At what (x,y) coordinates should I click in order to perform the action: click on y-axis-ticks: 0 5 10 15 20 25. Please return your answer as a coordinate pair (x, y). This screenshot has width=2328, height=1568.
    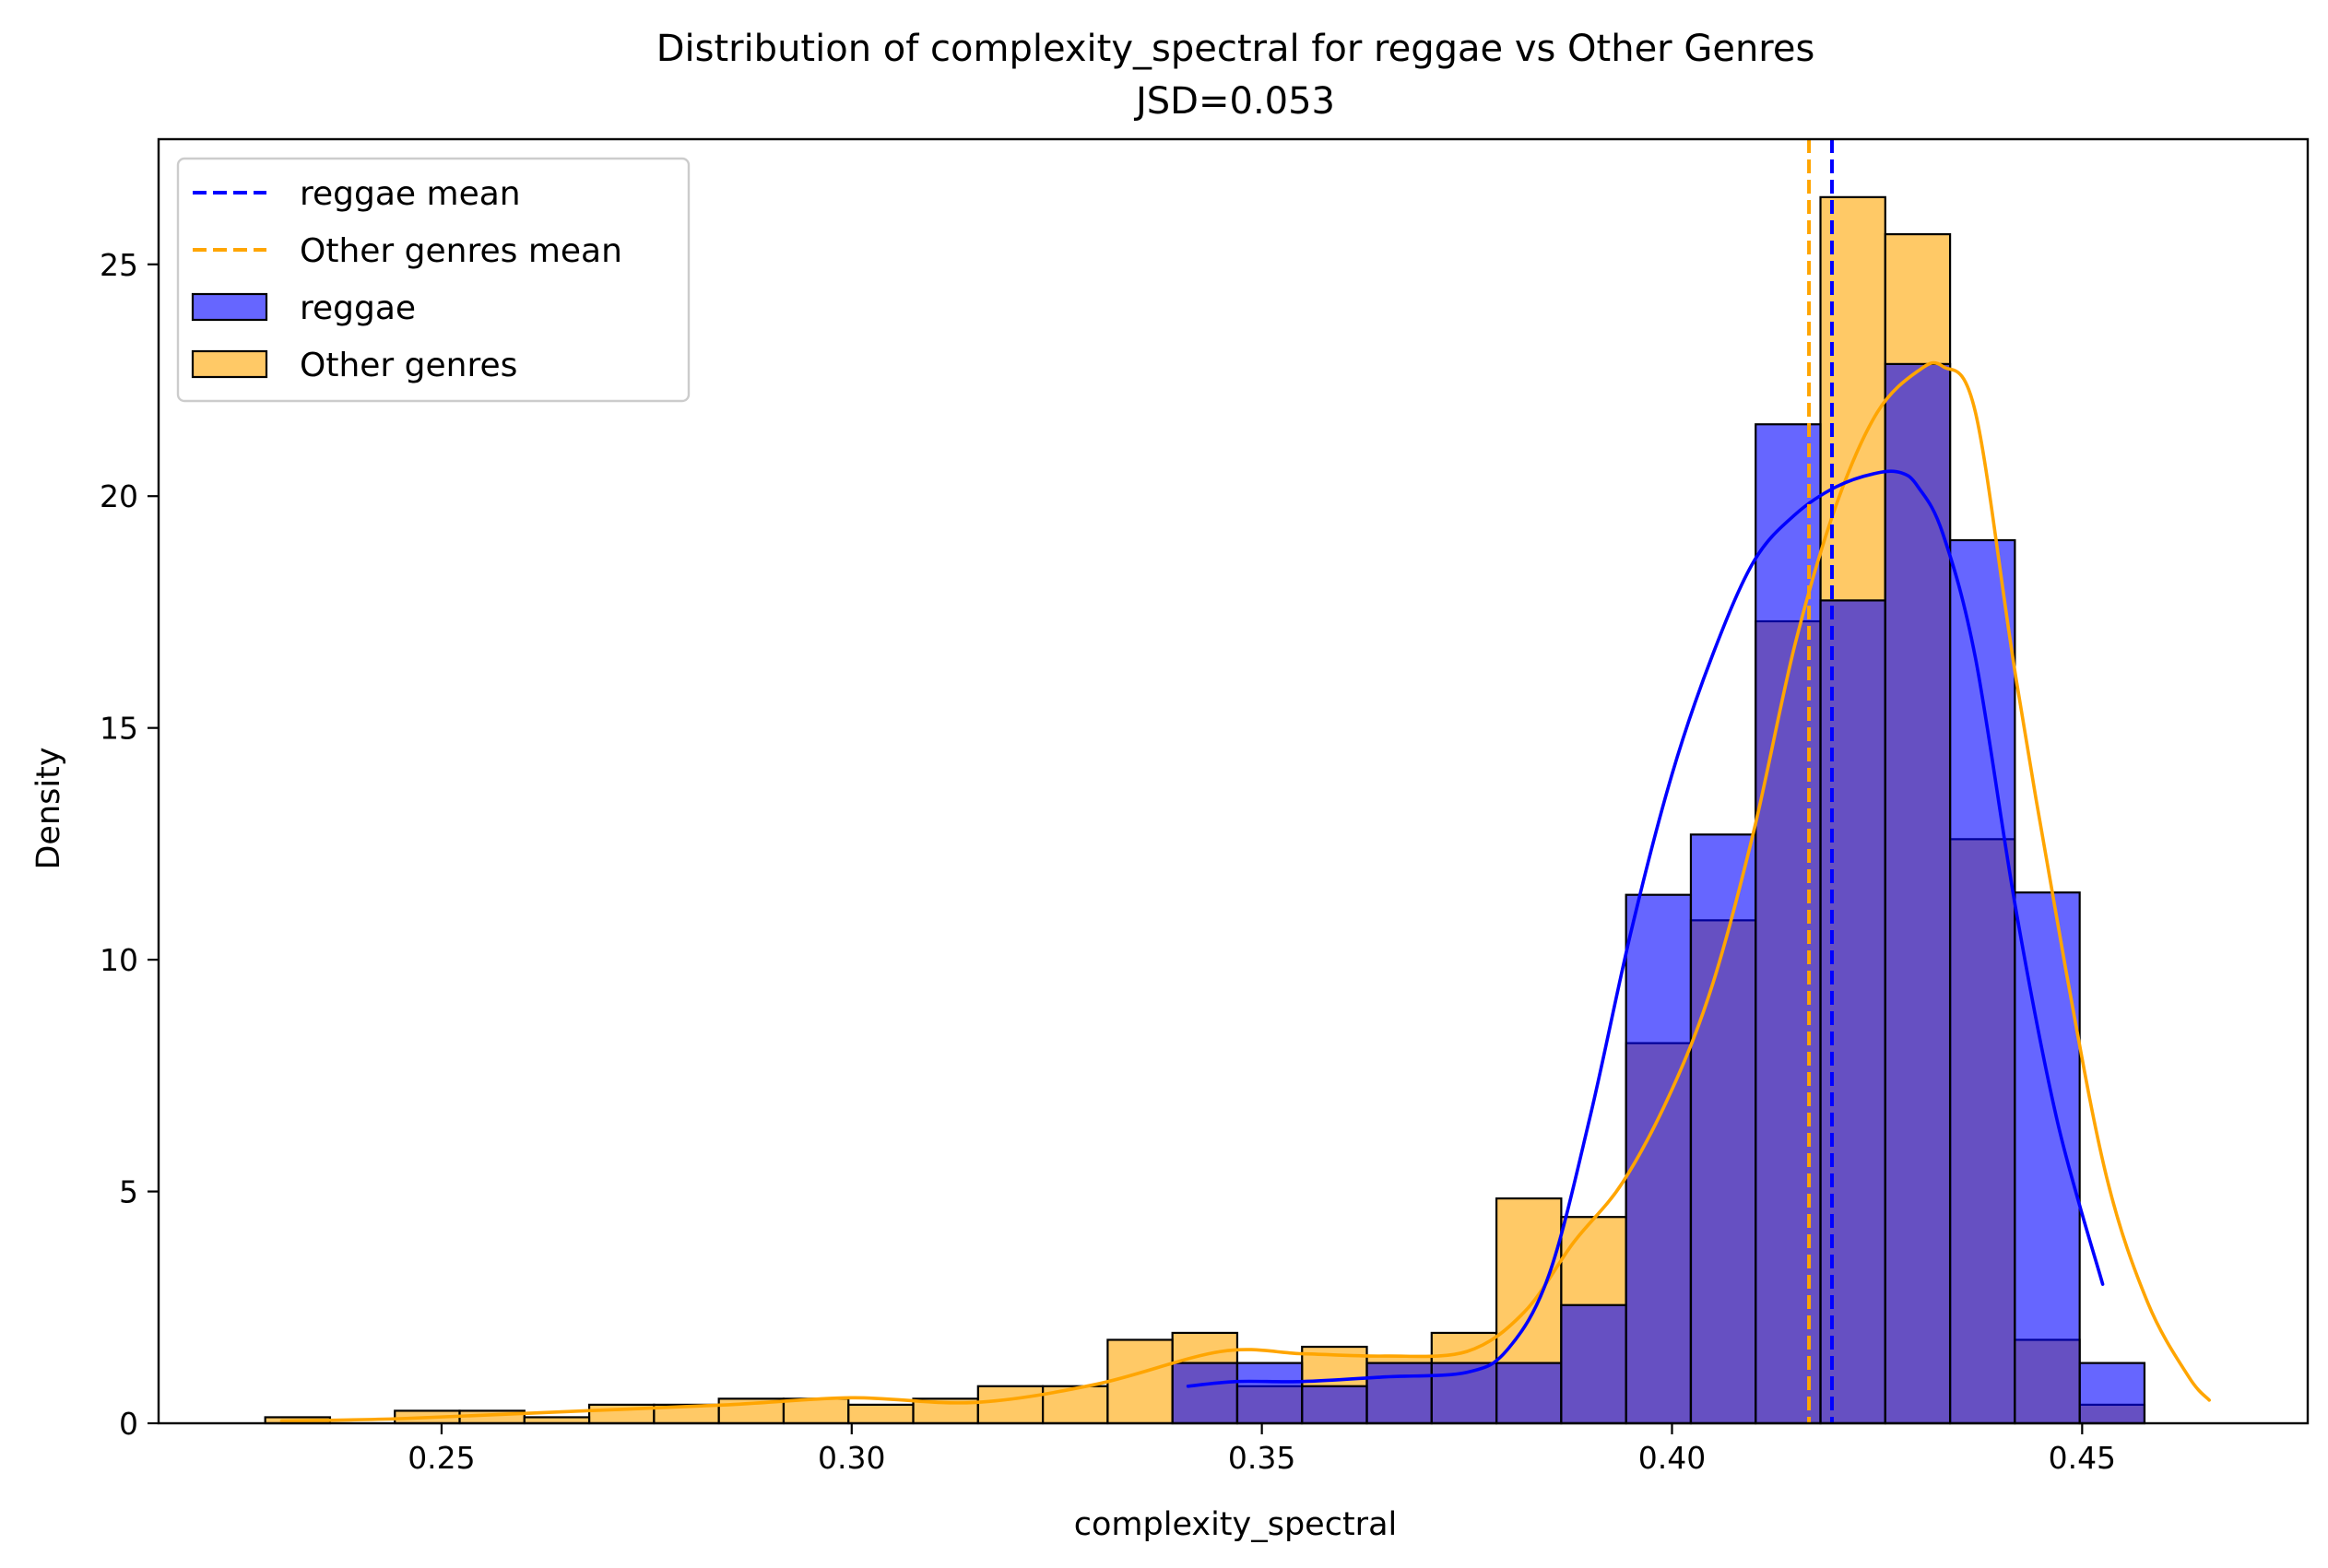
    Looking at the image, I should click on (129, 844).